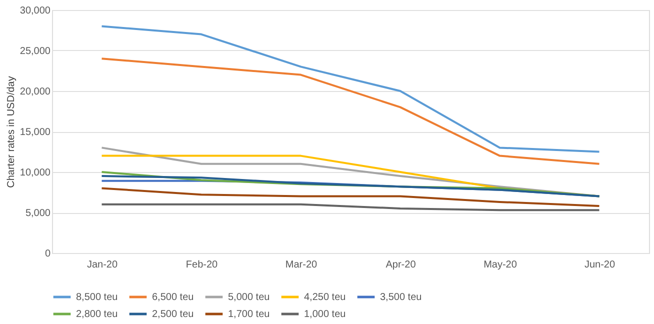 The width and height of the screenshot is (654, 324). Describe the element at coordinates (173, 297) in the screenshot. I see `legend-label: 6,500 teu` at that location.